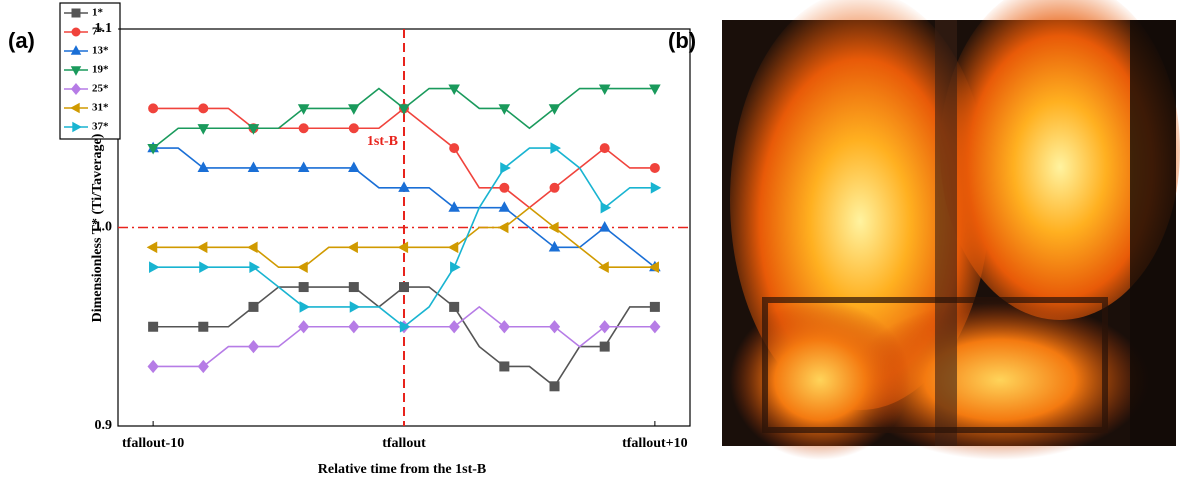 Image resolution: width=1186 pixels, height=480 pixels. I want to click on y-axis-label: Dimensionless T* (Ti/Taverage), so click(97, 227).